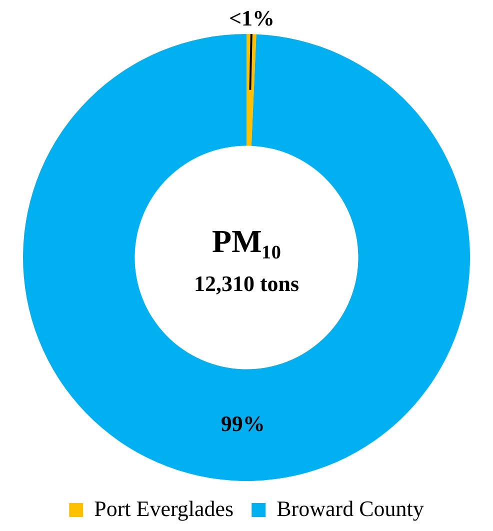 The width and height of the screenshot is (493, 531). Describe the element at coordinates (350, 508) in the screenshot. I see `legend-label: Broward County` at that location.